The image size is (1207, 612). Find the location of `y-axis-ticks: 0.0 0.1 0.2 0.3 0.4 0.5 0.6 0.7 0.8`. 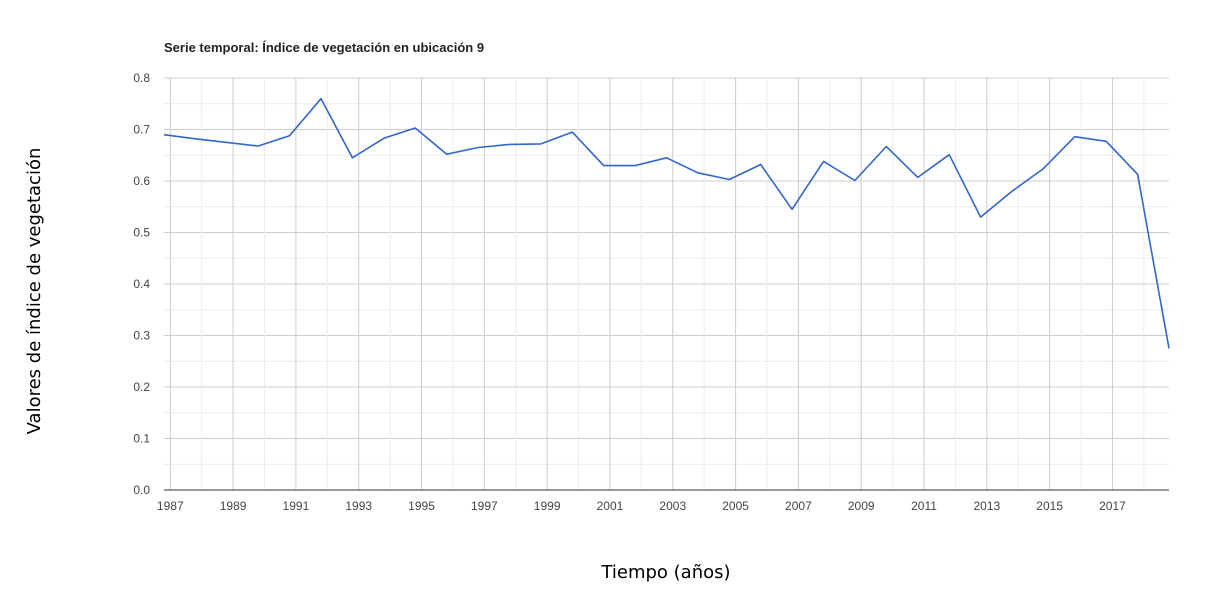

y-axis-ticks: 0.0 0.1 0.2 0.3 0.4 0.5 0.6 0.7 0.8 is located at coordinates (141, 284).